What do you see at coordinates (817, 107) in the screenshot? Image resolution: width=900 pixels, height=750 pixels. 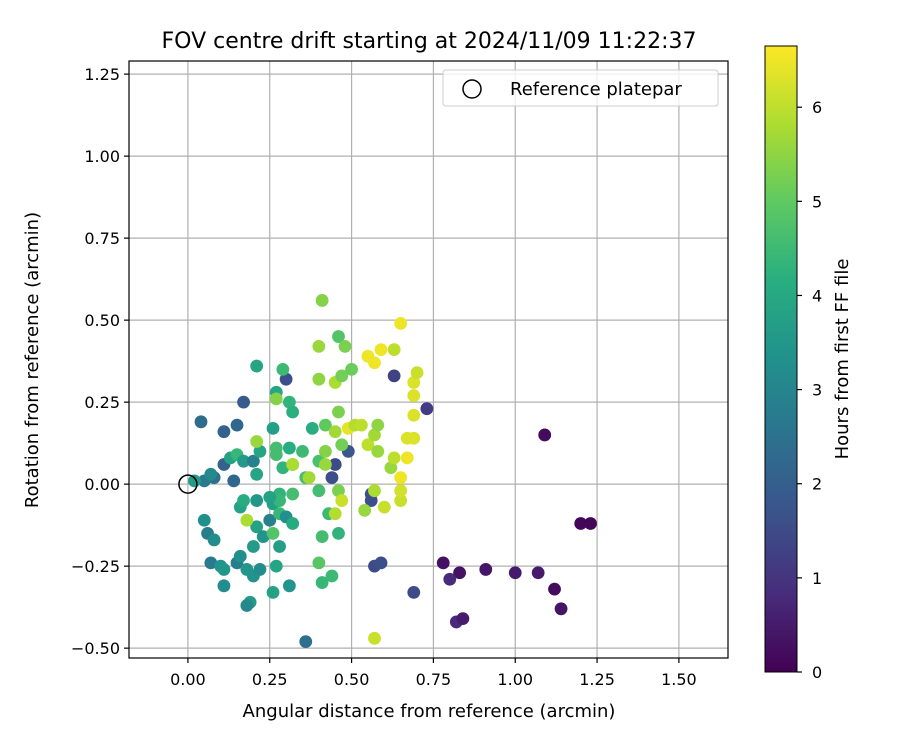 I see `colorbar-tick-label: 6` at bounding box center [817, 107].